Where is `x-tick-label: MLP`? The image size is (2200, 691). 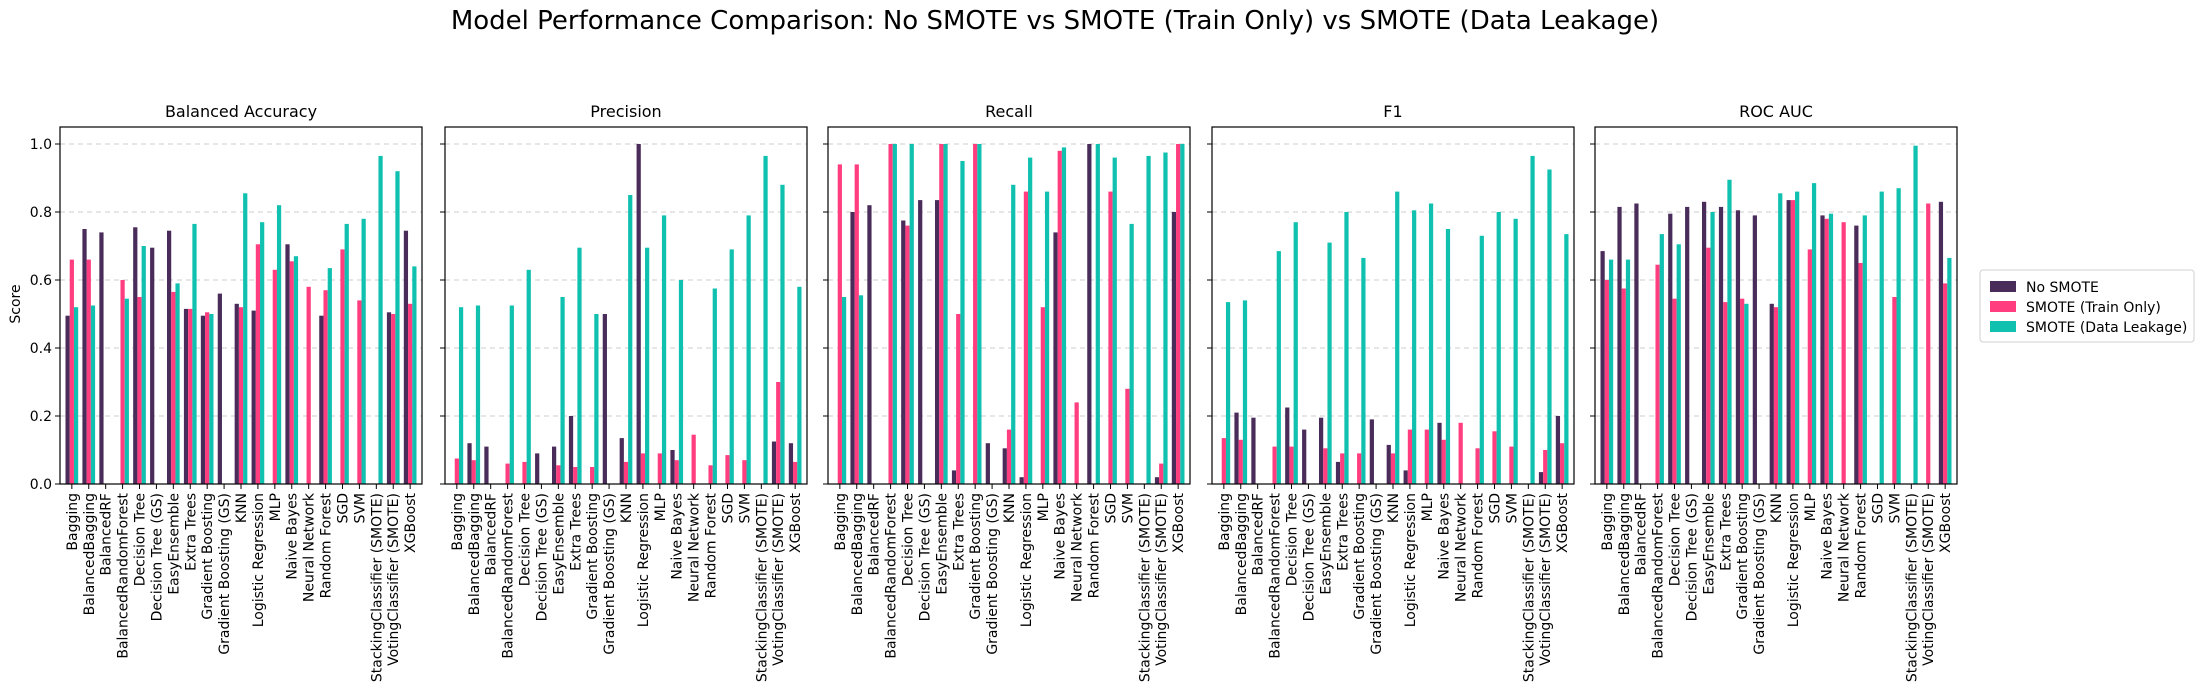 x-tick-label: MLP is located at coordinates (276, 507).